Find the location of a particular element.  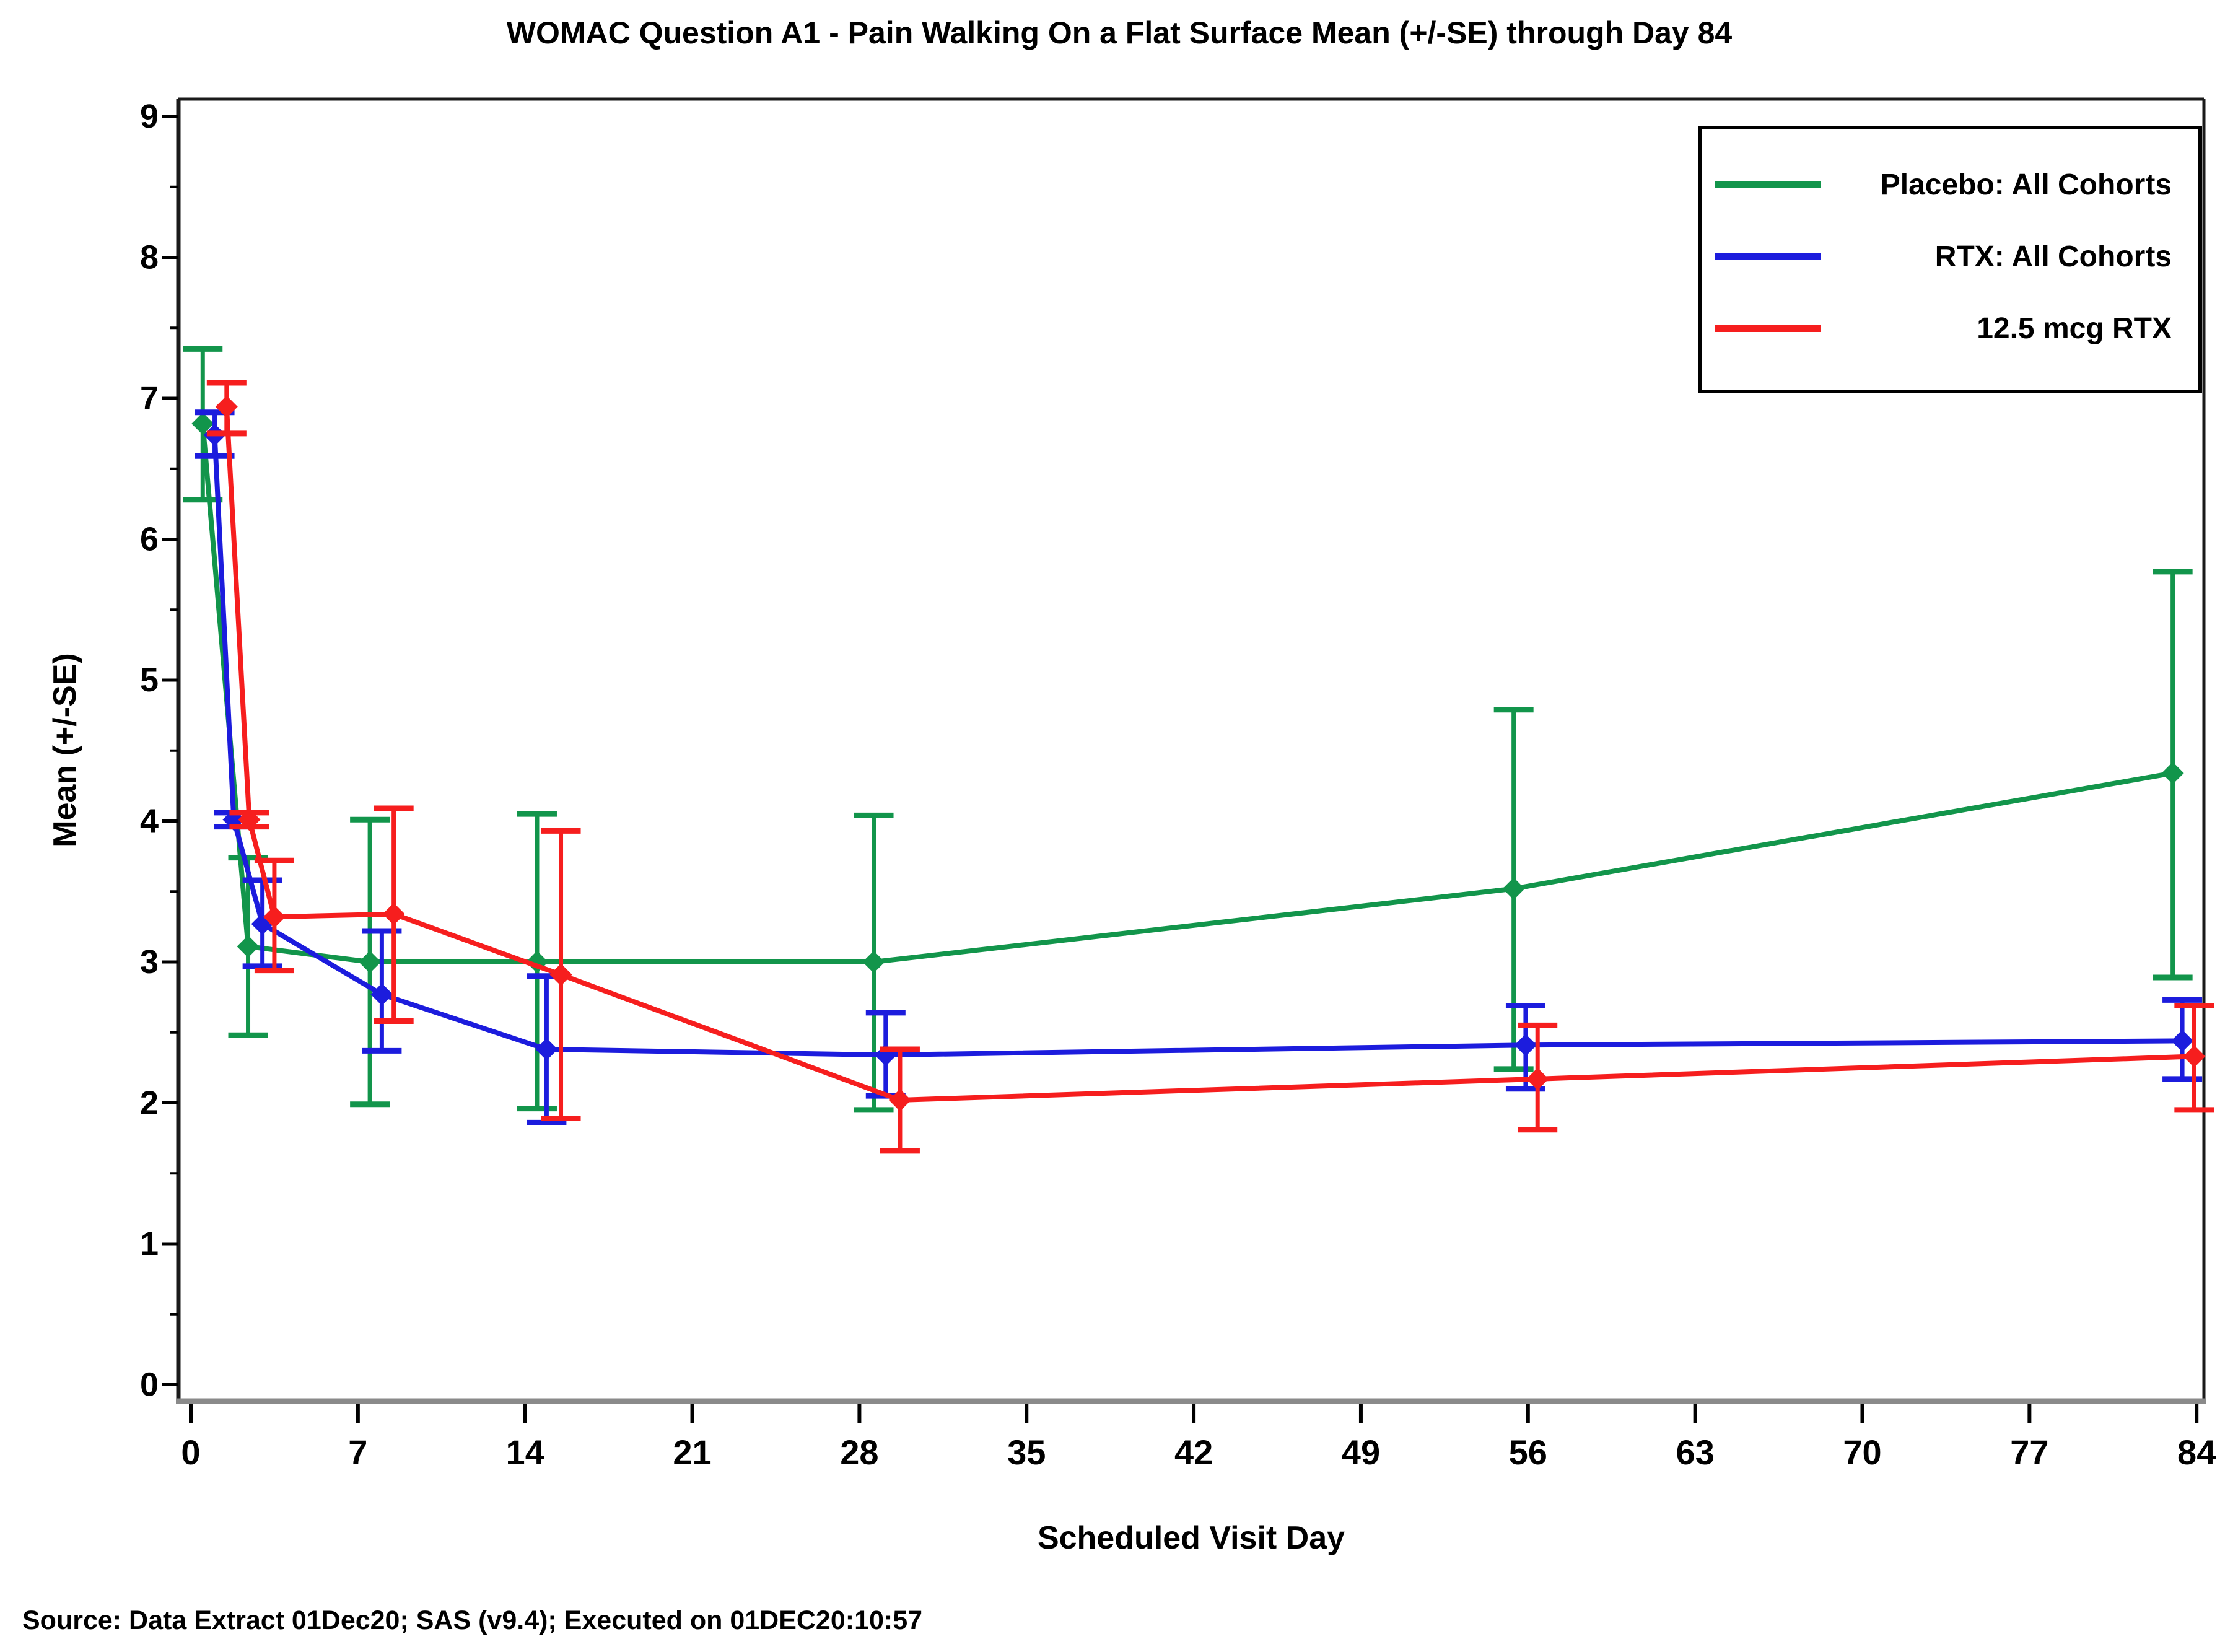

x-axis-tick-label: 49 is located at coordinates (1361, 1452).